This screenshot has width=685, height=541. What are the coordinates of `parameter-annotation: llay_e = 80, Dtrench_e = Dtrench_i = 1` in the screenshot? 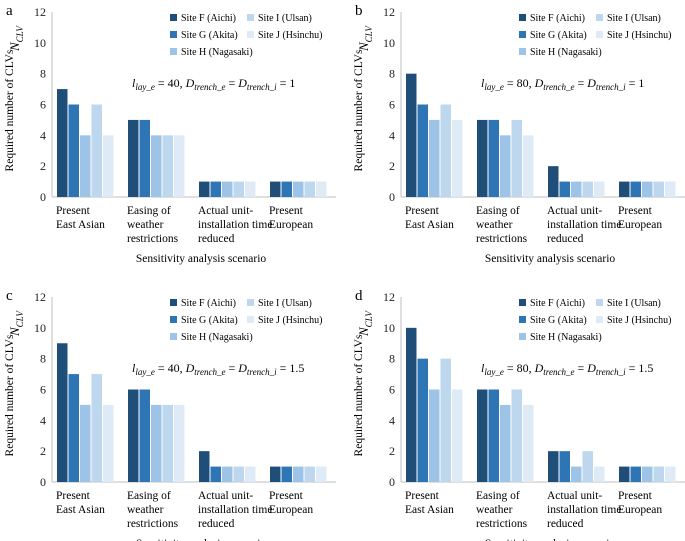 It's located at (562, 84).